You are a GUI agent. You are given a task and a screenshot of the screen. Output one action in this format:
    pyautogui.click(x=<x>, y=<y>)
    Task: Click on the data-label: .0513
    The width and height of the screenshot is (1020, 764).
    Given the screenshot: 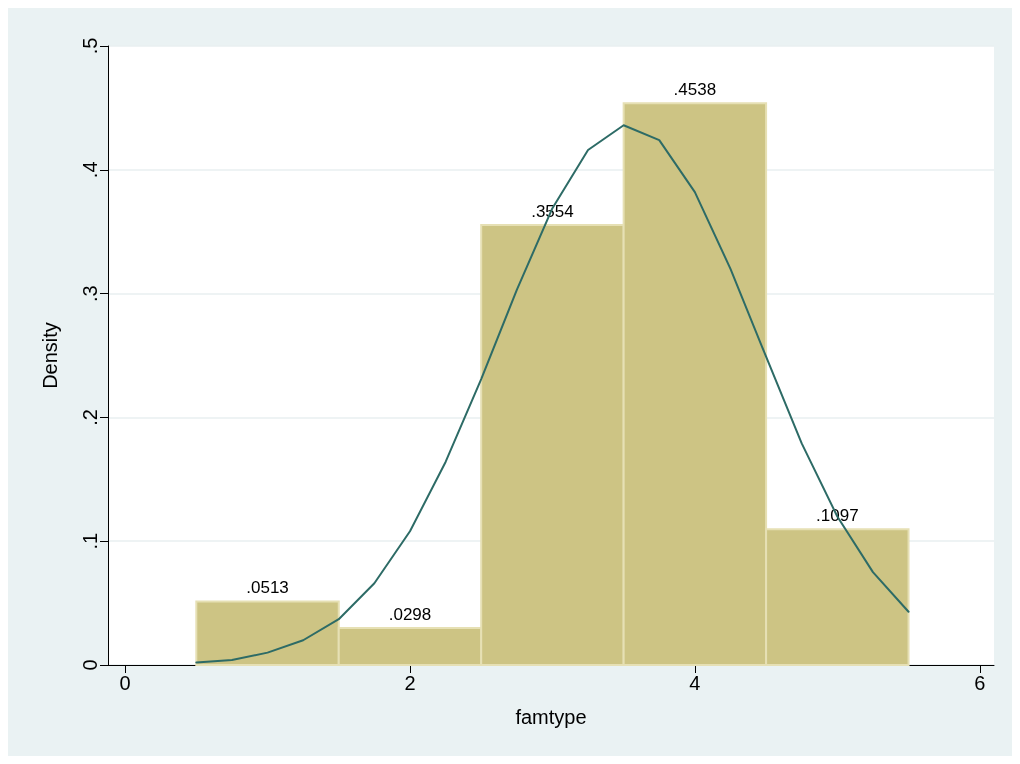 What is the action you would take?
    pyautogui.click(x=267, y=588)
    